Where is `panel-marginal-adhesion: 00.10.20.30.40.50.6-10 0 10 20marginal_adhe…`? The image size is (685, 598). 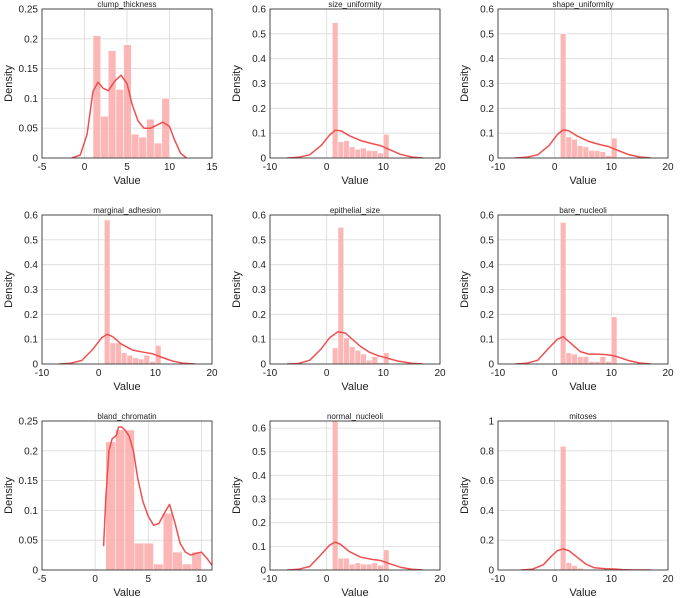
panel-marginal-adhesion: 00.10.20.30.40.50.6-10 0 10 20marginal_adhe… is located at coordinates (110, 299).